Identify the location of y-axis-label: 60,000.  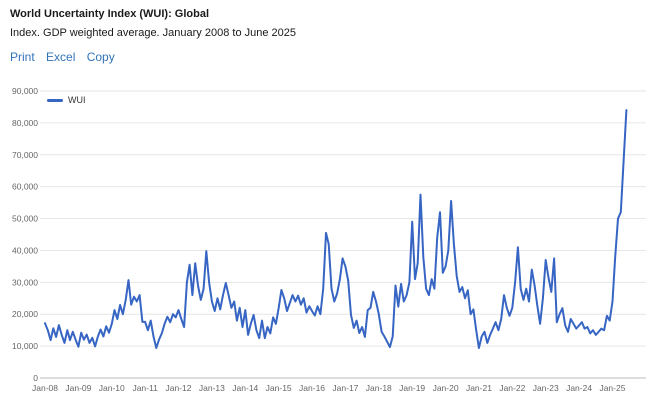
(25, 187).